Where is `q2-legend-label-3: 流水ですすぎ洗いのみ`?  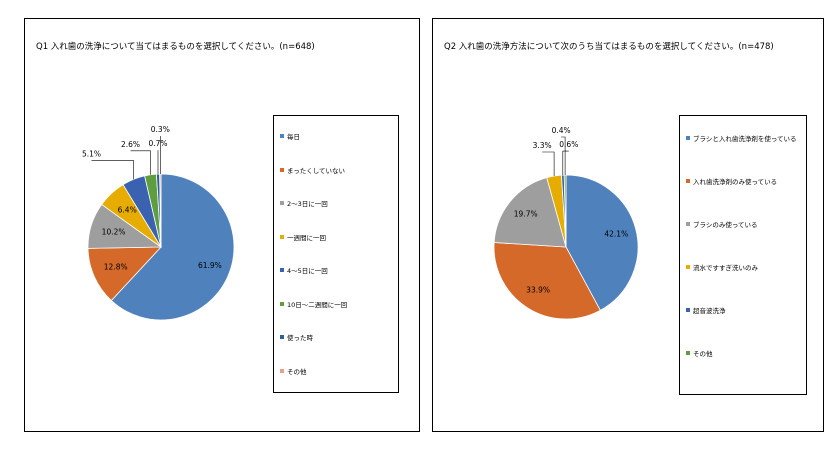
q2-legend-label-3: 流水ですすぎ洗いのみ is located at coordinates (725, 268).